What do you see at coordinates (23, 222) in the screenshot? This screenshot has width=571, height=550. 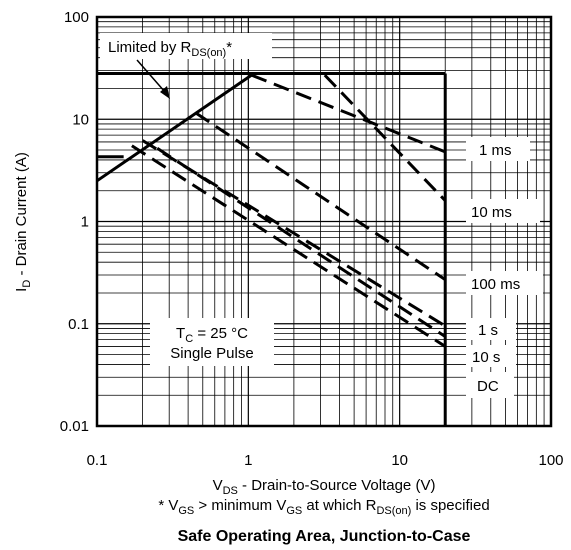 I see `y-axis-label: ID - Drain Current (A)` at bounding box center [23, 222].